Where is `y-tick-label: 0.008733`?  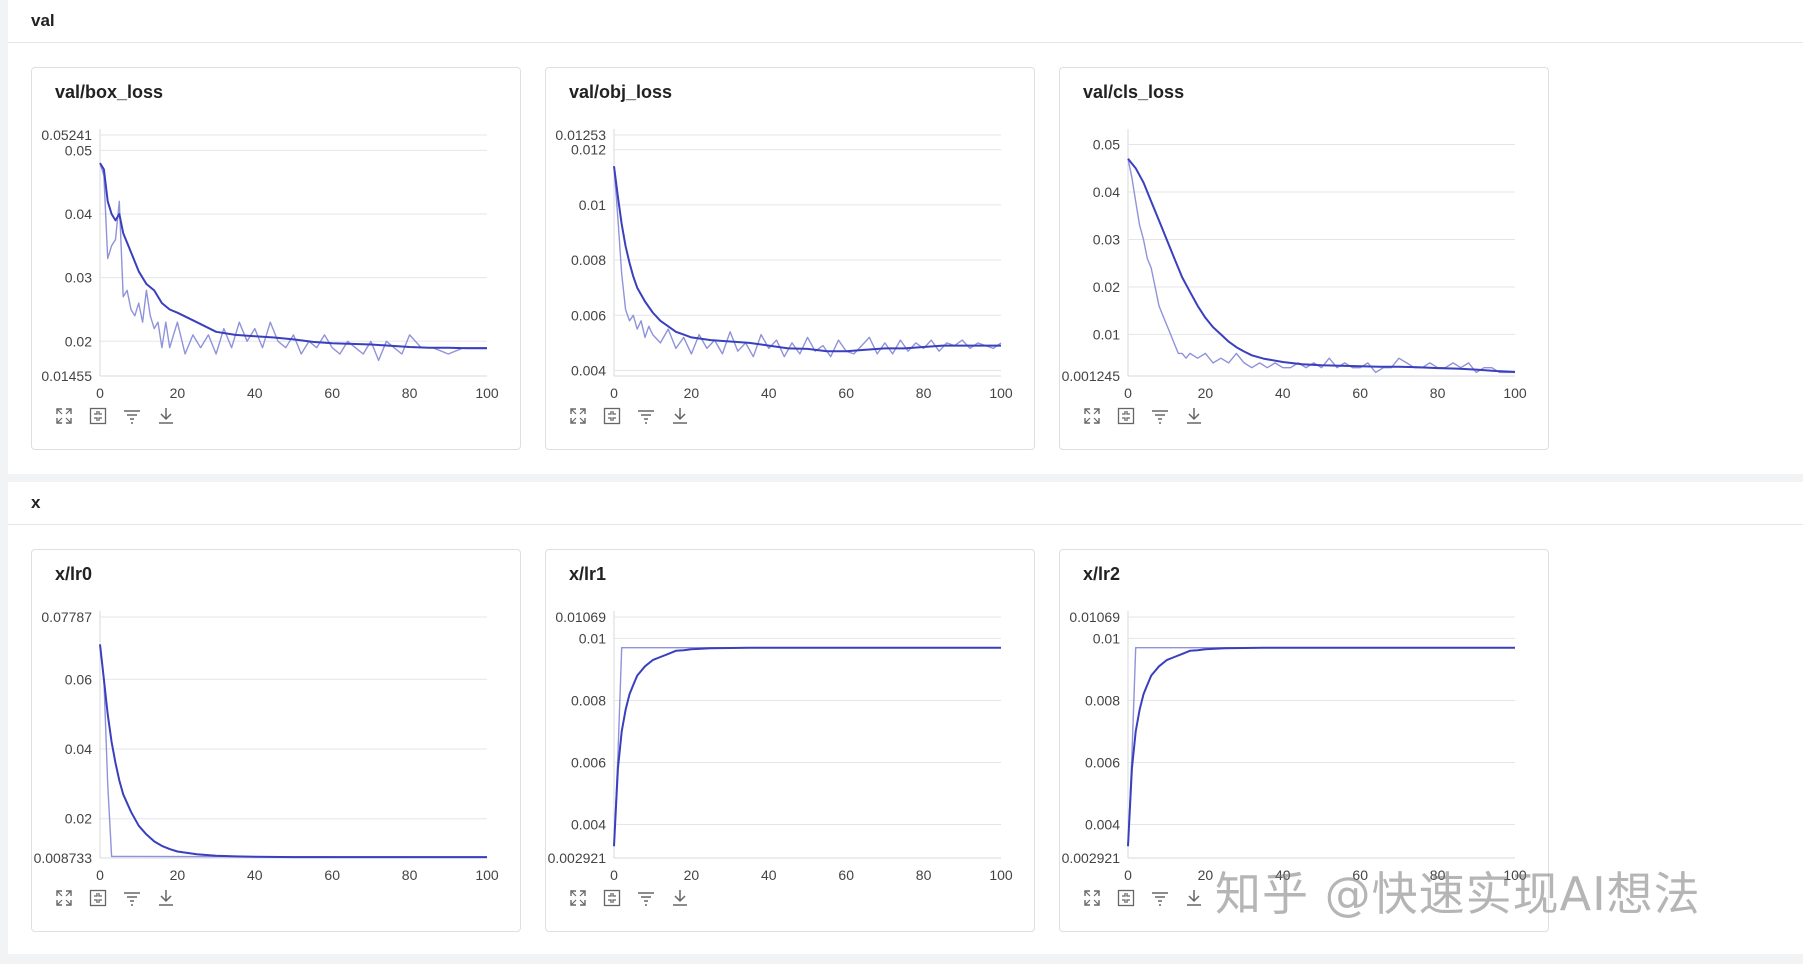
y-tick-label: 0.008733 is located at coordinates (63, 858).